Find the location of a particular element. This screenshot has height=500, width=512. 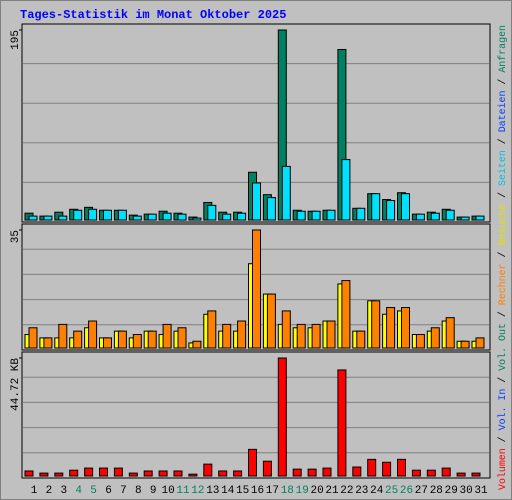

x-tick-label: 25 is located at coordinates (391, 491).